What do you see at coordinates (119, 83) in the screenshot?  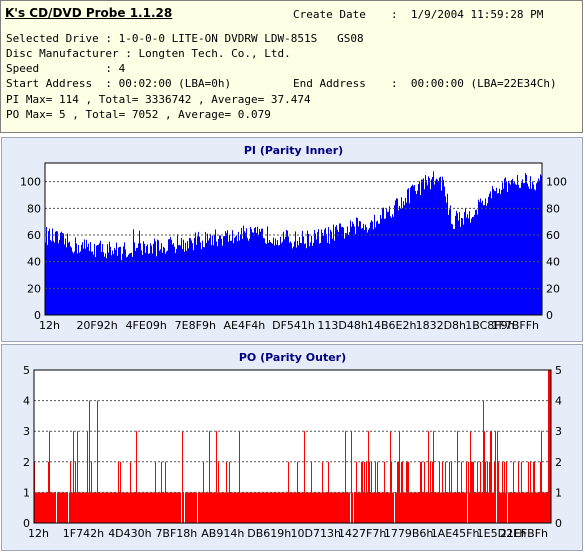 I see `start-address: Start Address : 00:02:00 (LBA=0h)` at bounding box center [119, 83].